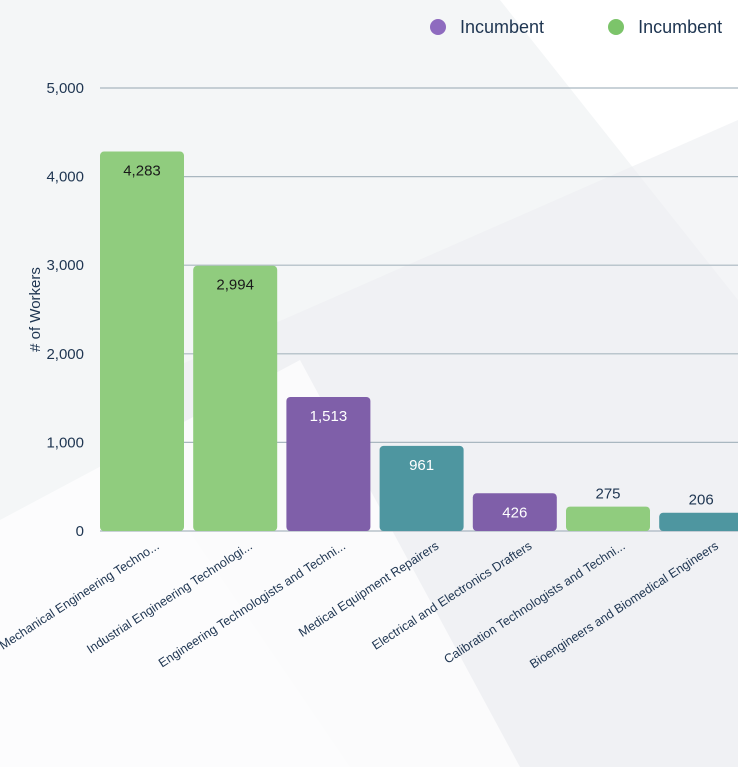 The width and height of the screenshot is (738, 772). What do you see at coordinates (421, 465) in the screenshot?
I see `bar-value-label: 961` at bounding box center [421, 465].